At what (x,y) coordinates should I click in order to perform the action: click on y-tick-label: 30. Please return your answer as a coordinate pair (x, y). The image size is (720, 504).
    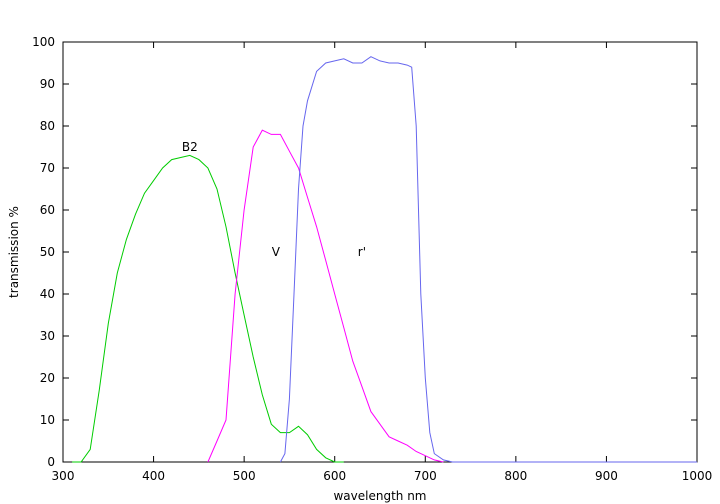
    Looking at the image, I should click on (47, 336).